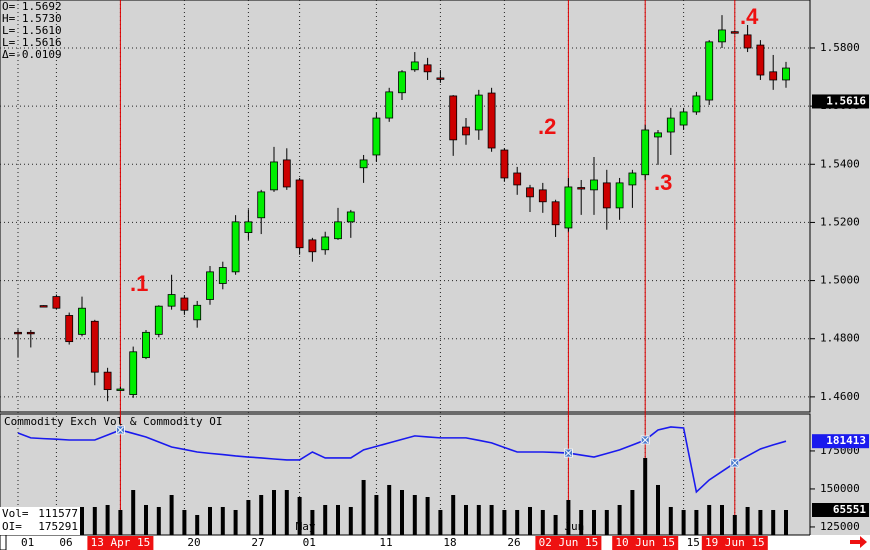 The height and width of the screenshot is (550, 870). Describe the element at coordinates (402, 460) in the screenshot. I see `oi-line` at that location.